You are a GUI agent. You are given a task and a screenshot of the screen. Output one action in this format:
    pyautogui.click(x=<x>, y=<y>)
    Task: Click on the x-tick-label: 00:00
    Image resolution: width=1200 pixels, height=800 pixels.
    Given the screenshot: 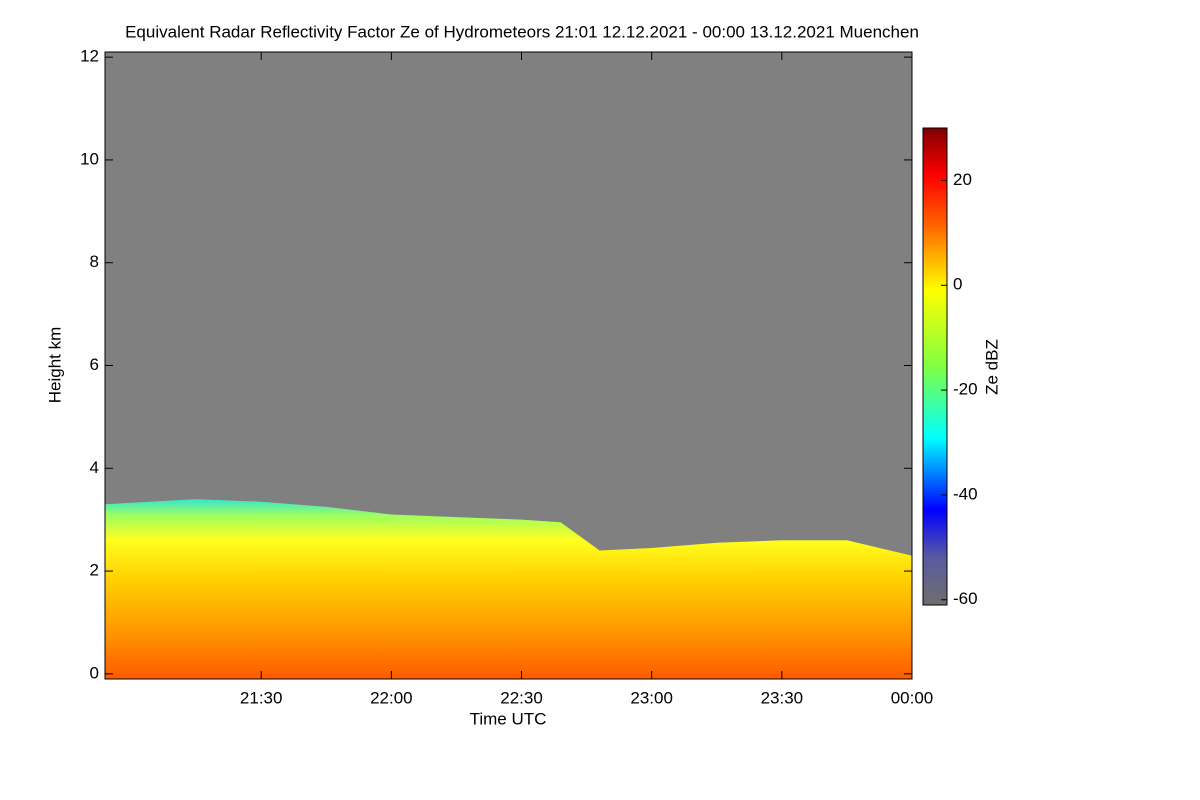 What is the action you would take?
    pyautogui.click(x=912, y=697)
    